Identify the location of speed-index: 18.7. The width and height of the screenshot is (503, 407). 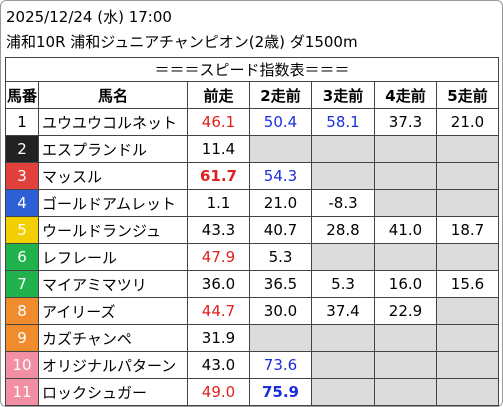
(467, 230).